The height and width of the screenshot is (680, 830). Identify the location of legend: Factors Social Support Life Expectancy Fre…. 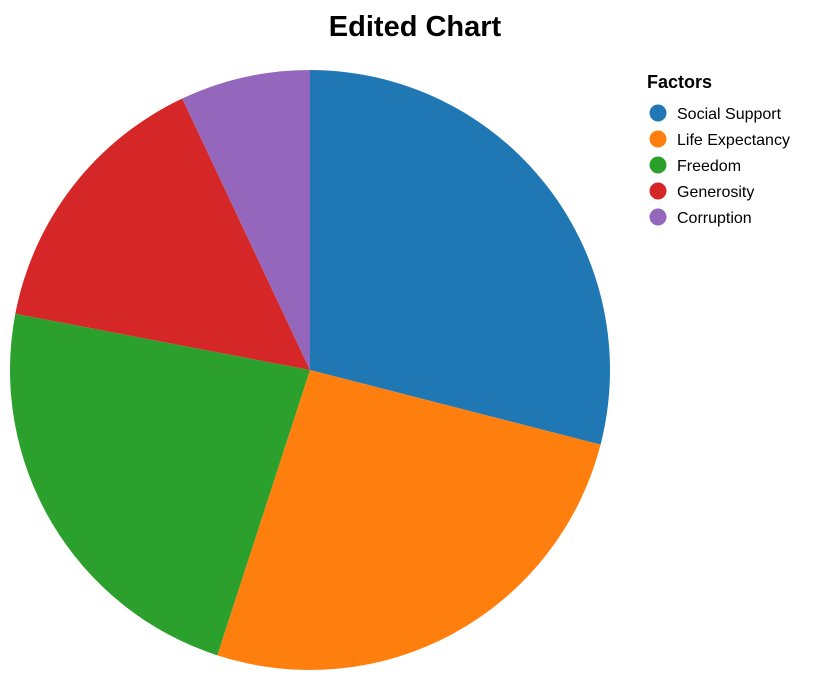
(718, 149).